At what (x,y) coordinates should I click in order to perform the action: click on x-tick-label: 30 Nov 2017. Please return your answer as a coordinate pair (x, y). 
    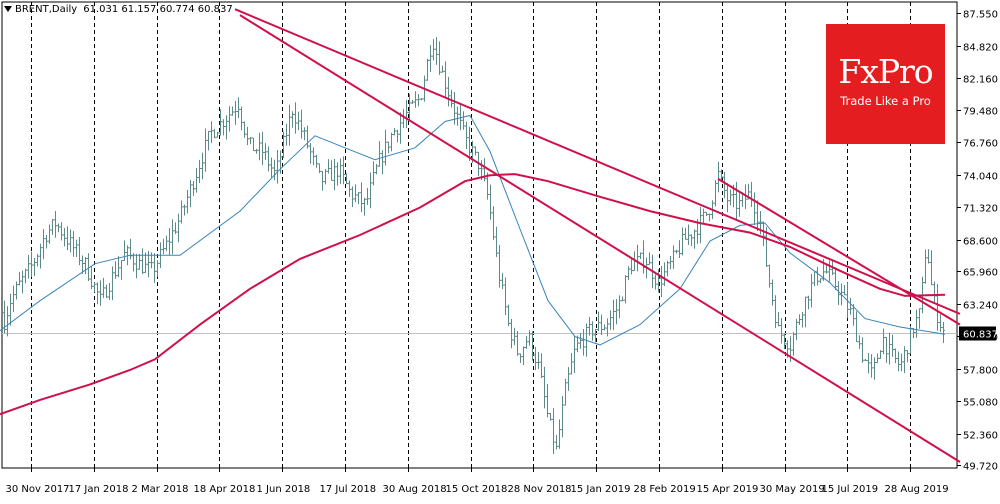
    Looking at the image, I should click on (38, 489).